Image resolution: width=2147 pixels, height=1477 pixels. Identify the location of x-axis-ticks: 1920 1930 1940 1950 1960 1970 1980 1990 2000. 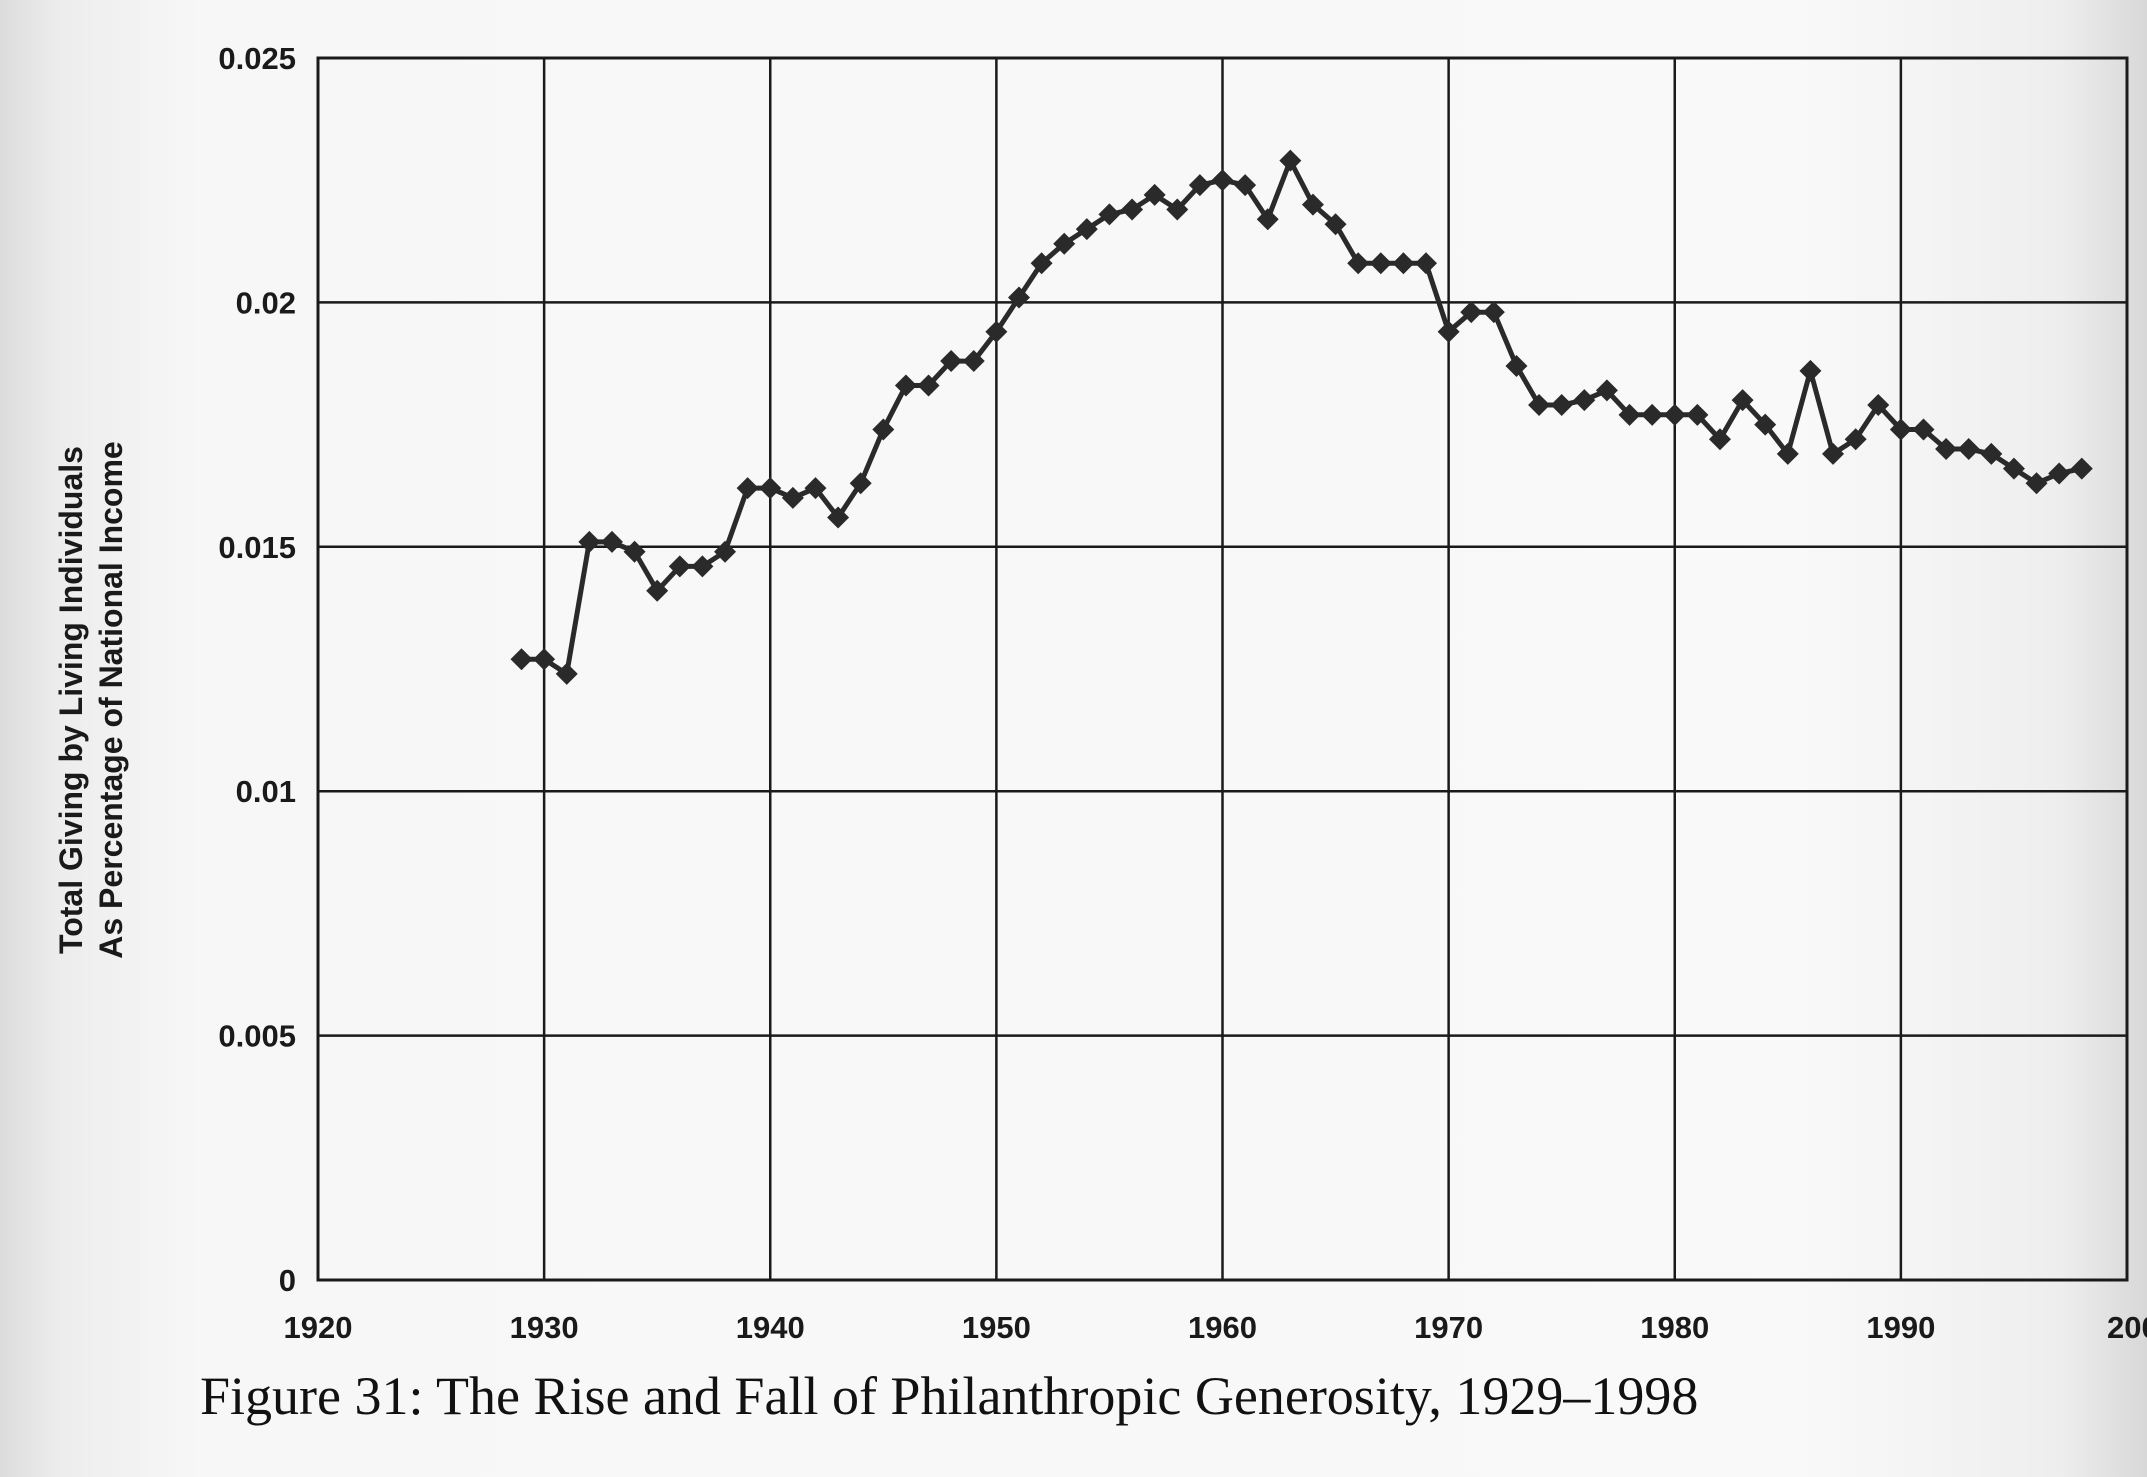
(1215, 1327).